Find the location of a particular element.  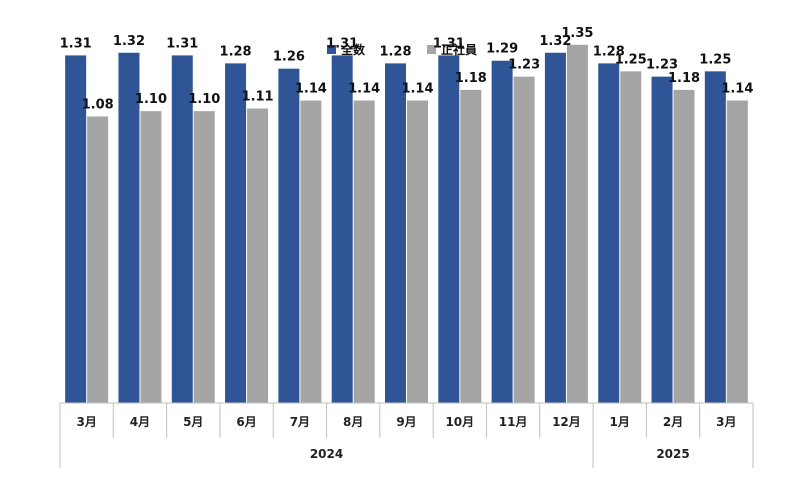

x-tick-label: 6月 is located at coordinates (246, 422).